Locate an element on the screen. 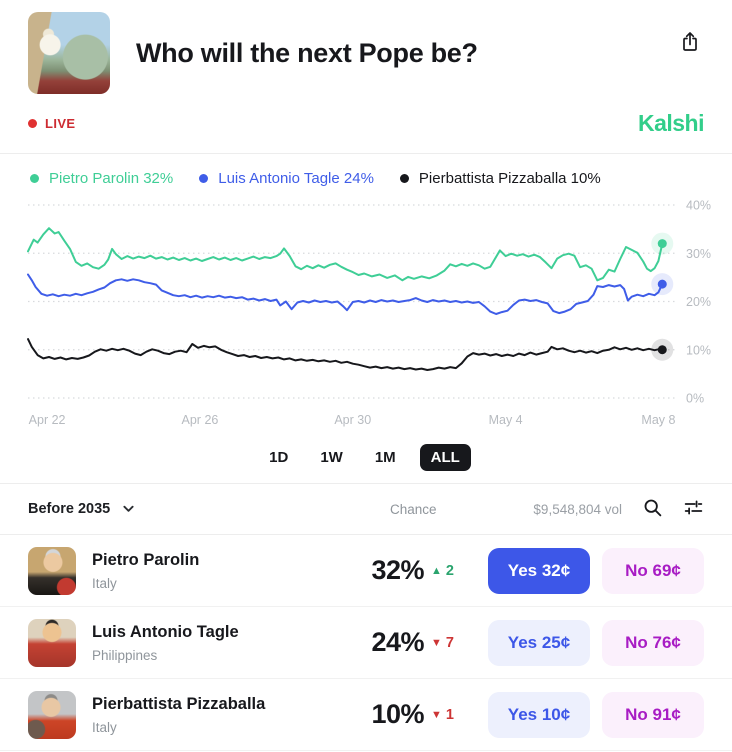 This screenshot has height=752, width=732. share-icon is located at coordinates (690, 44).